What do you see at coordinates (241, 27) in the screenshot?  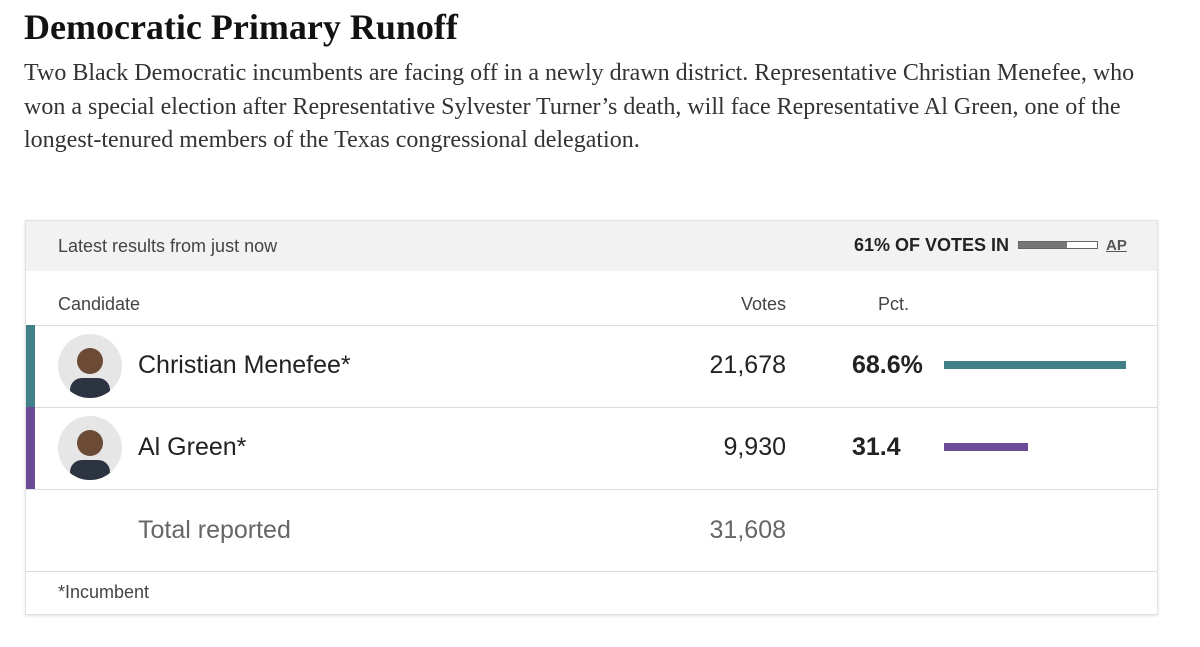 I see `title: Democratic Primary Runoff` at bounding box center [241, 27].